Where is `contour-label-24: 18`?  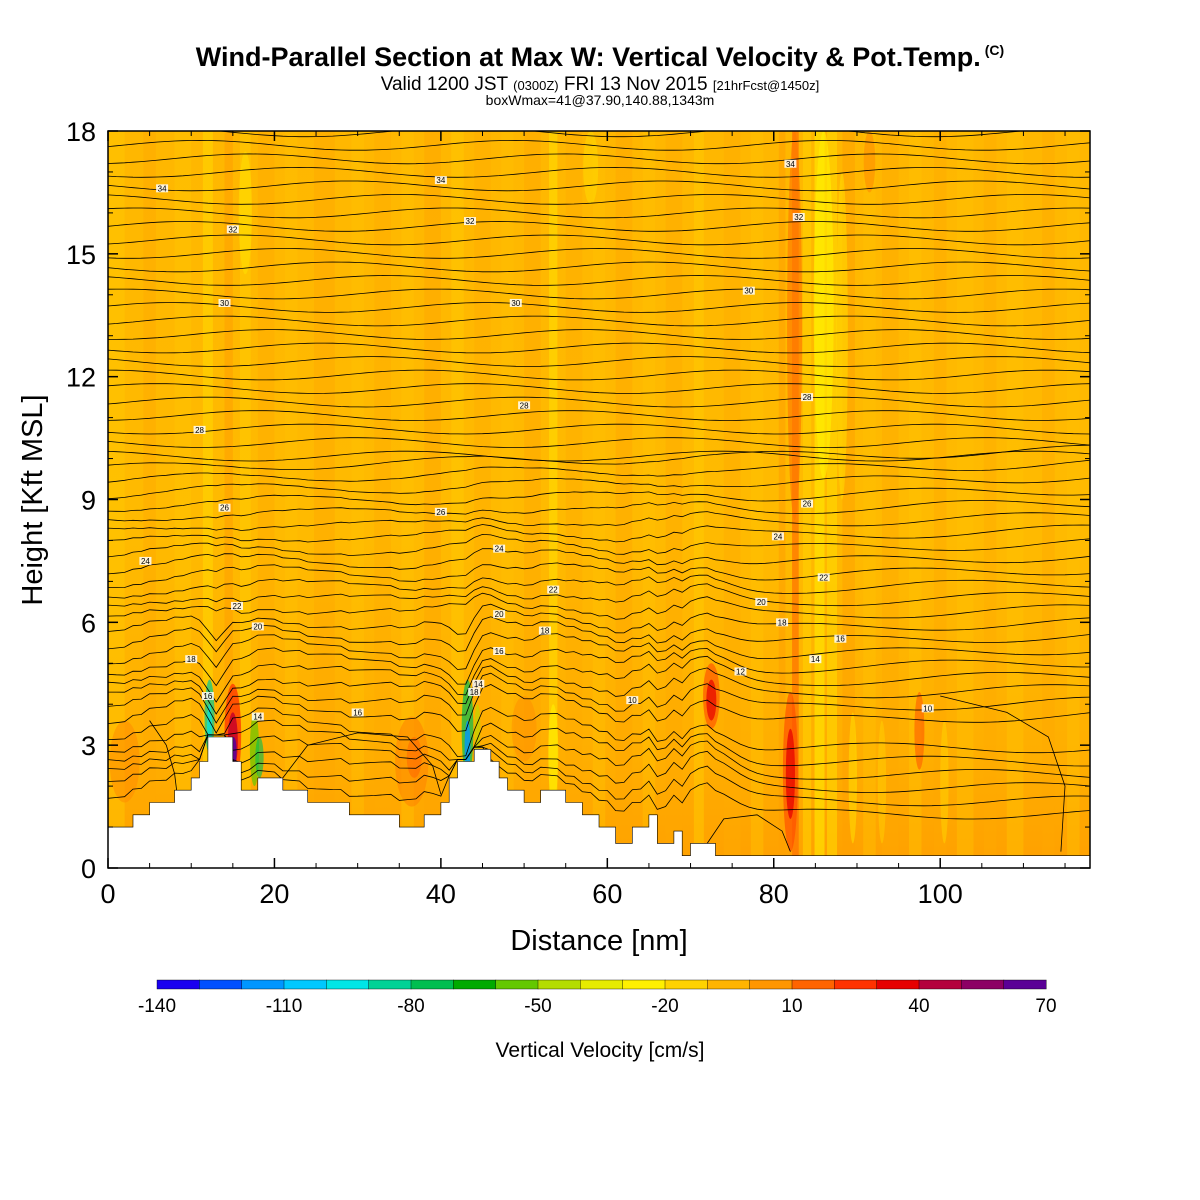
contour-label-24: 18 is located at coordinates (544, 631).